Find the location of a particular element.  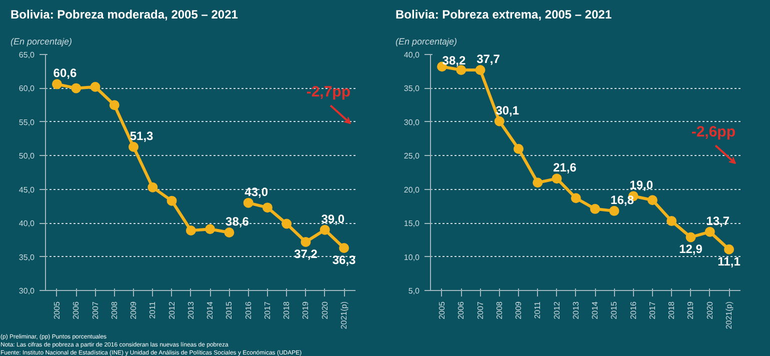

data-label: 16,8 is located at coordinates (622, 199).